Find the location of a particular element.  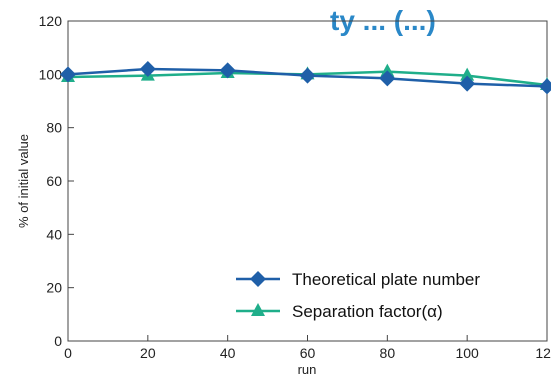

y-tick-label: 60 is located at coordinates (54, 181).